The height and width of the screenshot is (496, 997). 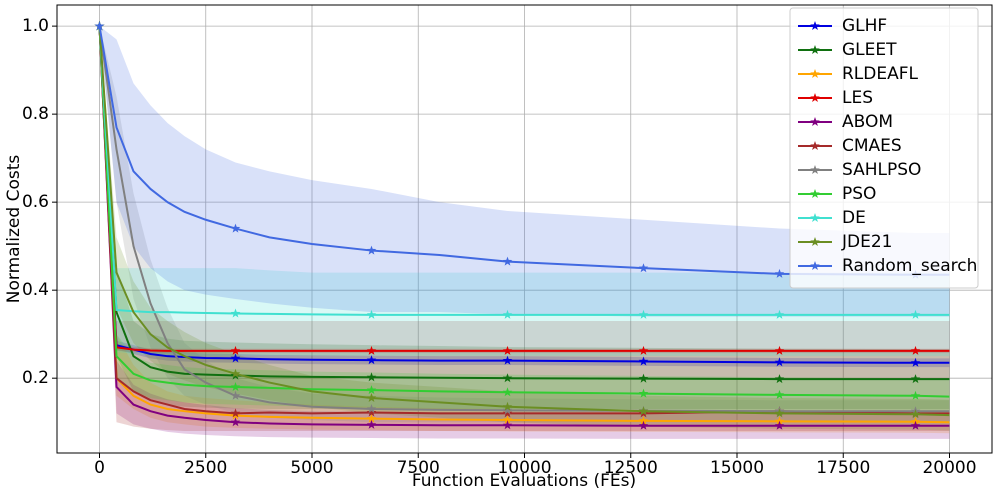 What do you see at coordinates (524, 468) in the screenshot?
I see `x-tick-label: 10000` at bounding box center [524, 468].